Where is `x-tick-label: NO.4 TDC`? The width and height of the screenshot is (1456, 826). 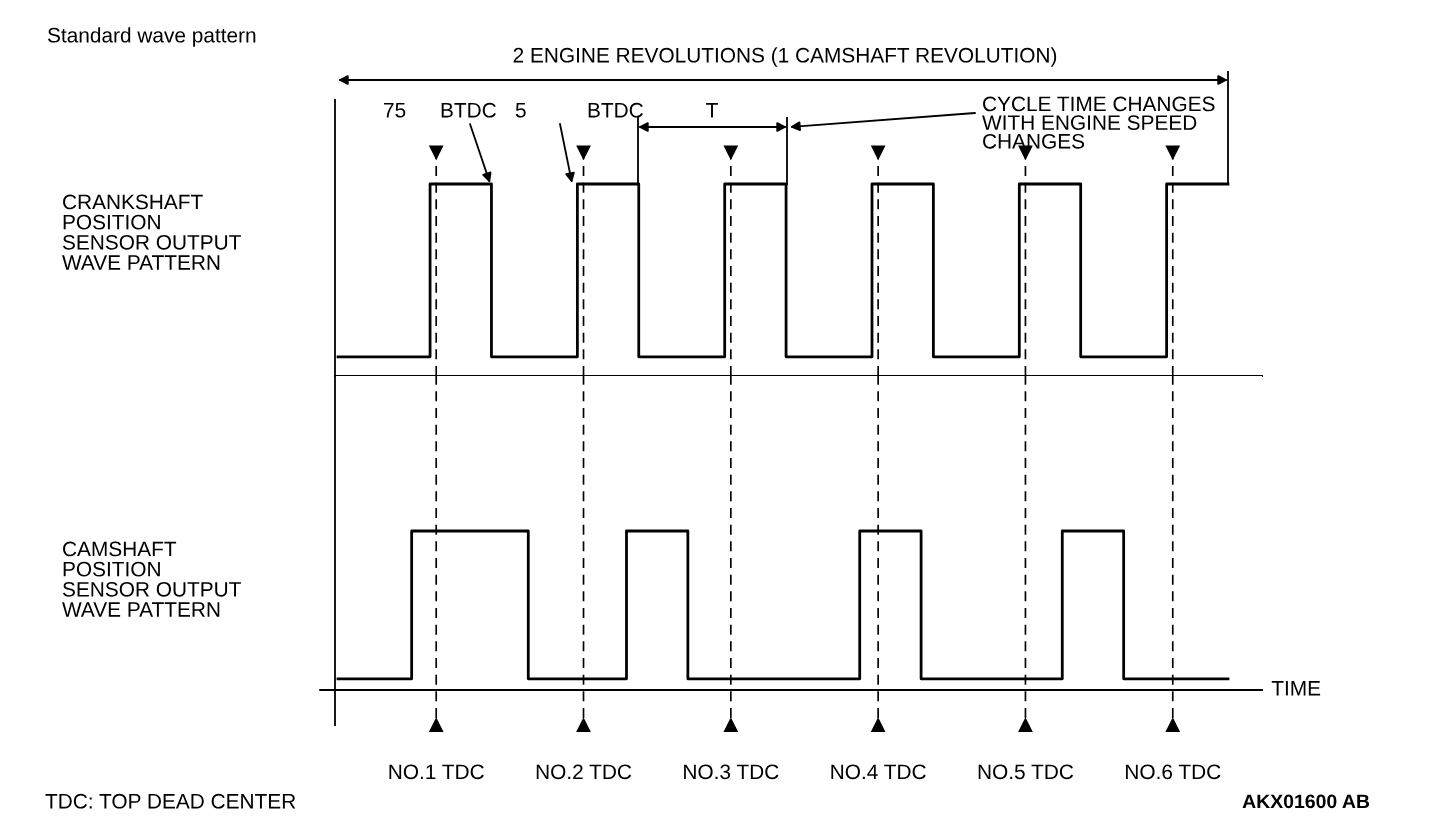
x-tick-label: NO.4 TDC is located at coordinates (878, 772).